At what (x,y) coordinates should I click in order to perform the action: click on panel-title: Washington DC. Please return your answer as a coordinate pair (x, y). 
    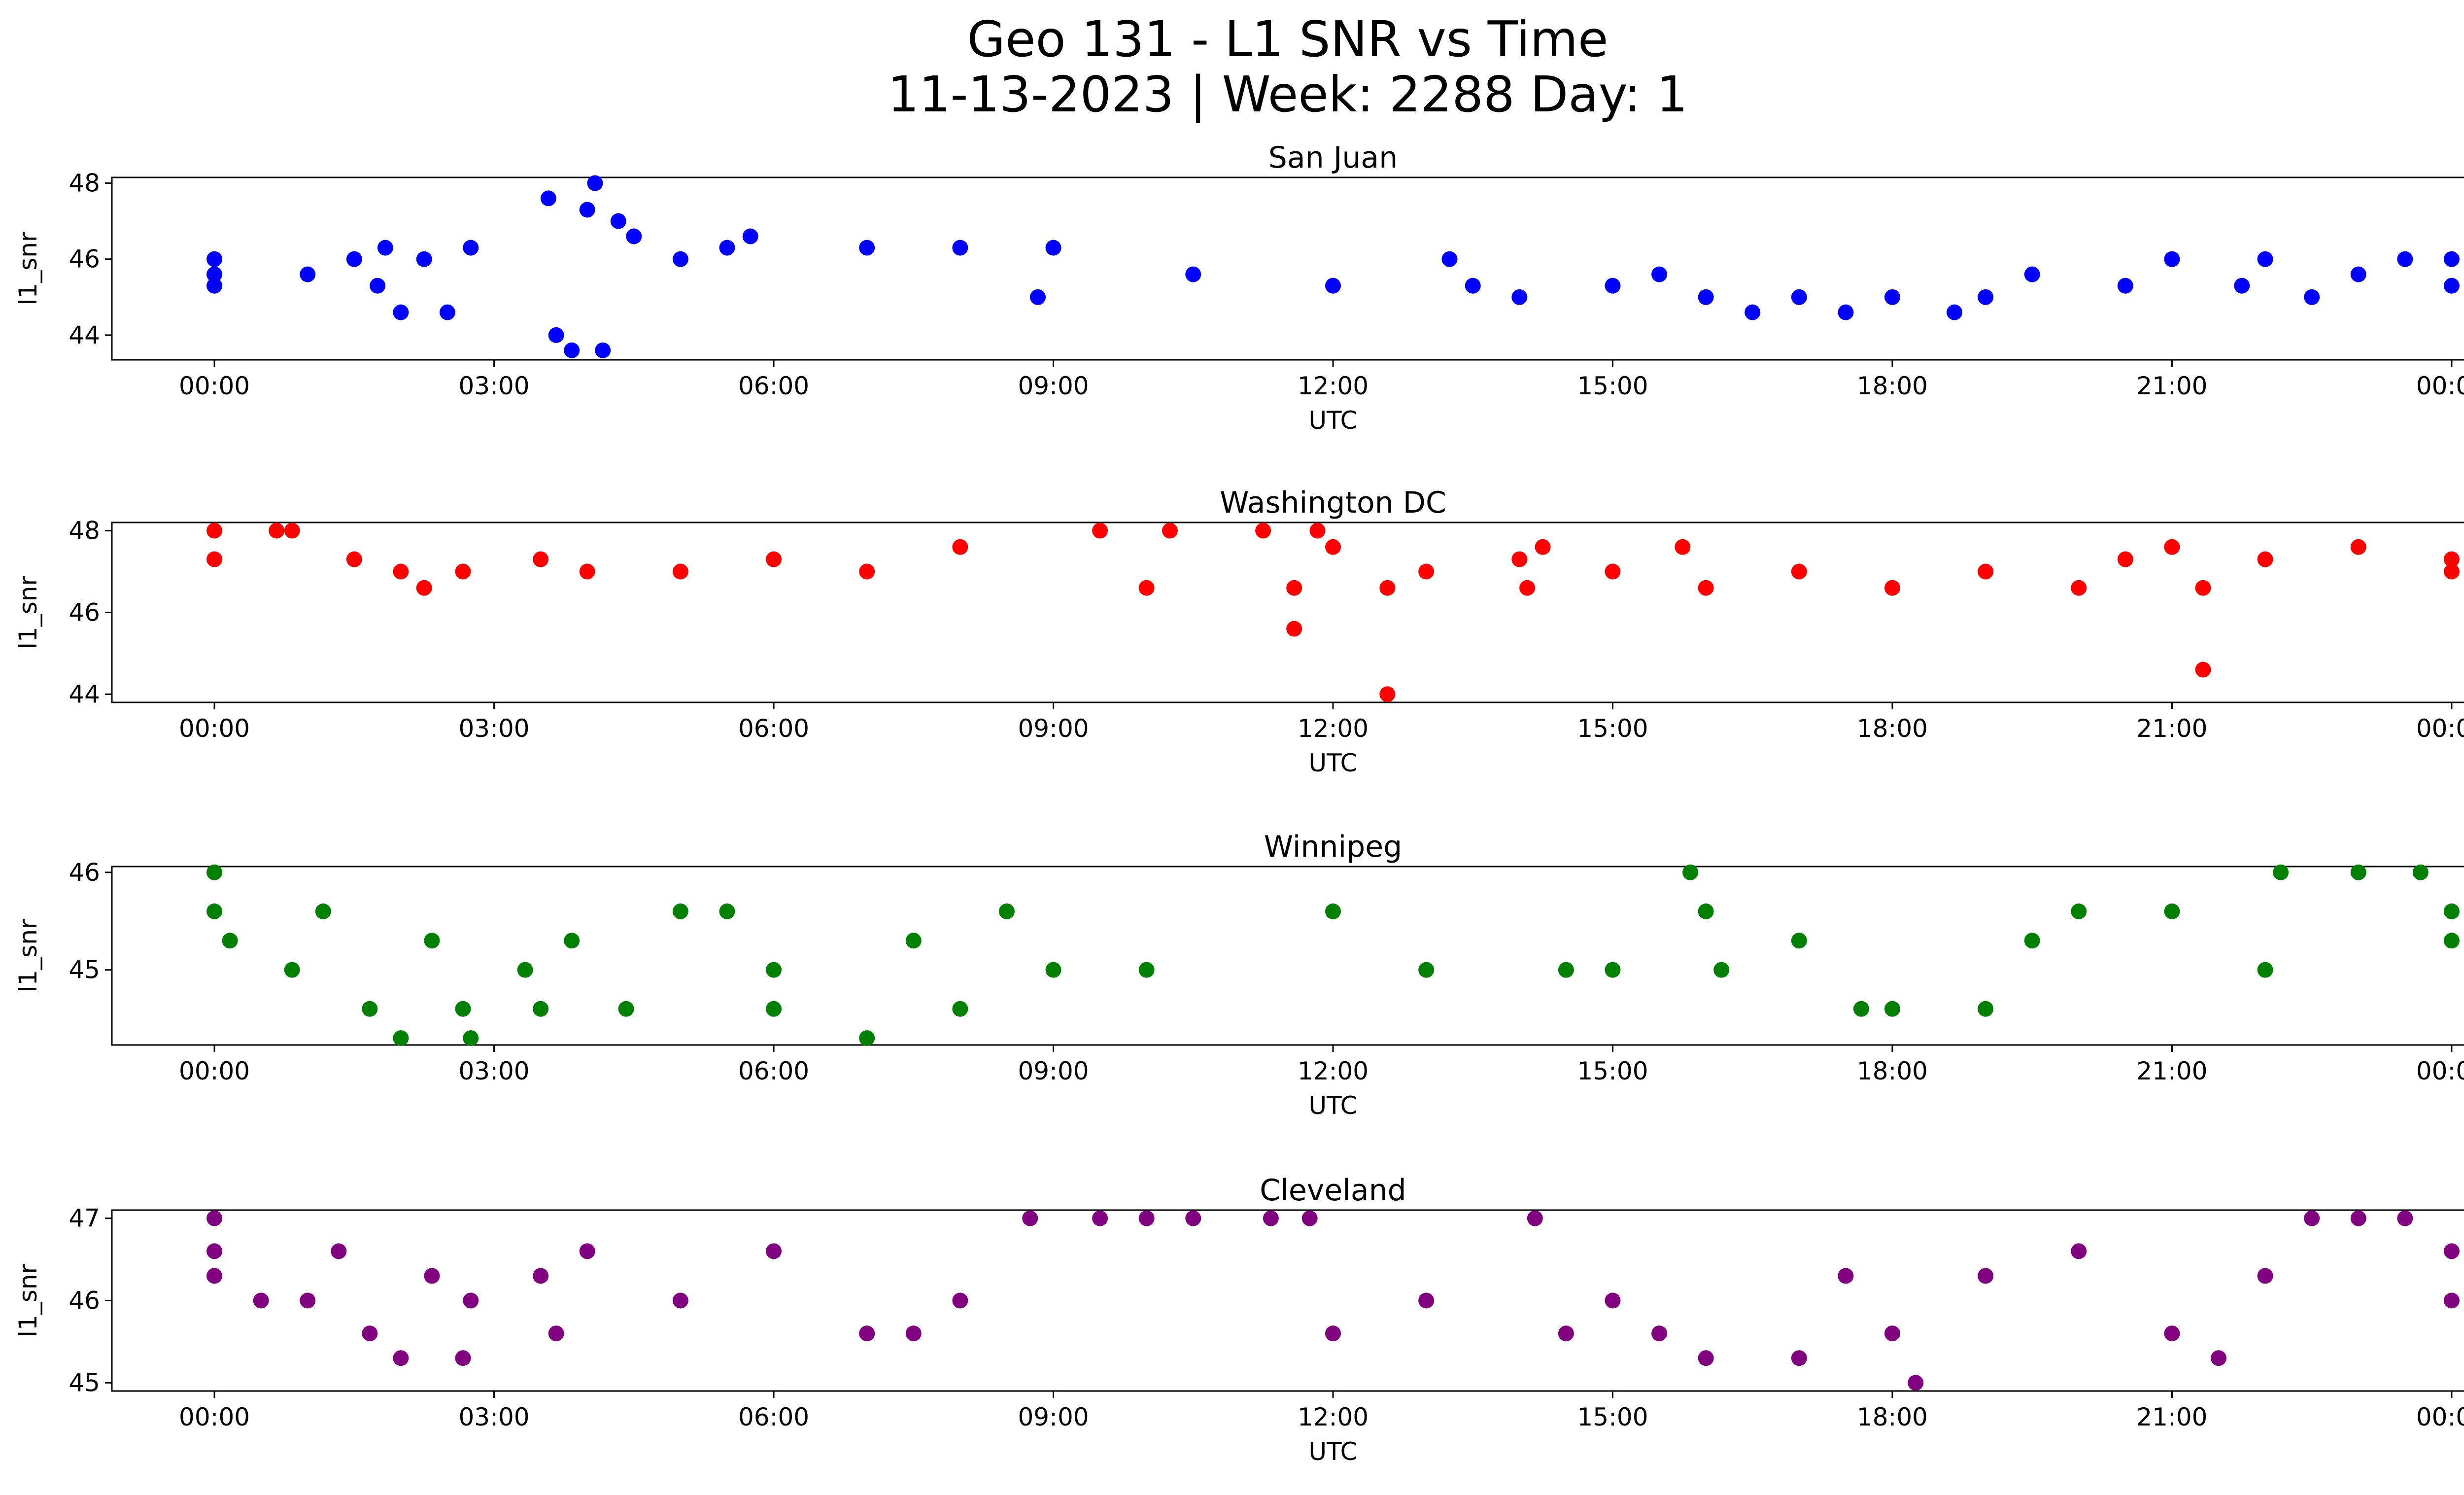
    Looking at the image, I should click on (1333, 503).